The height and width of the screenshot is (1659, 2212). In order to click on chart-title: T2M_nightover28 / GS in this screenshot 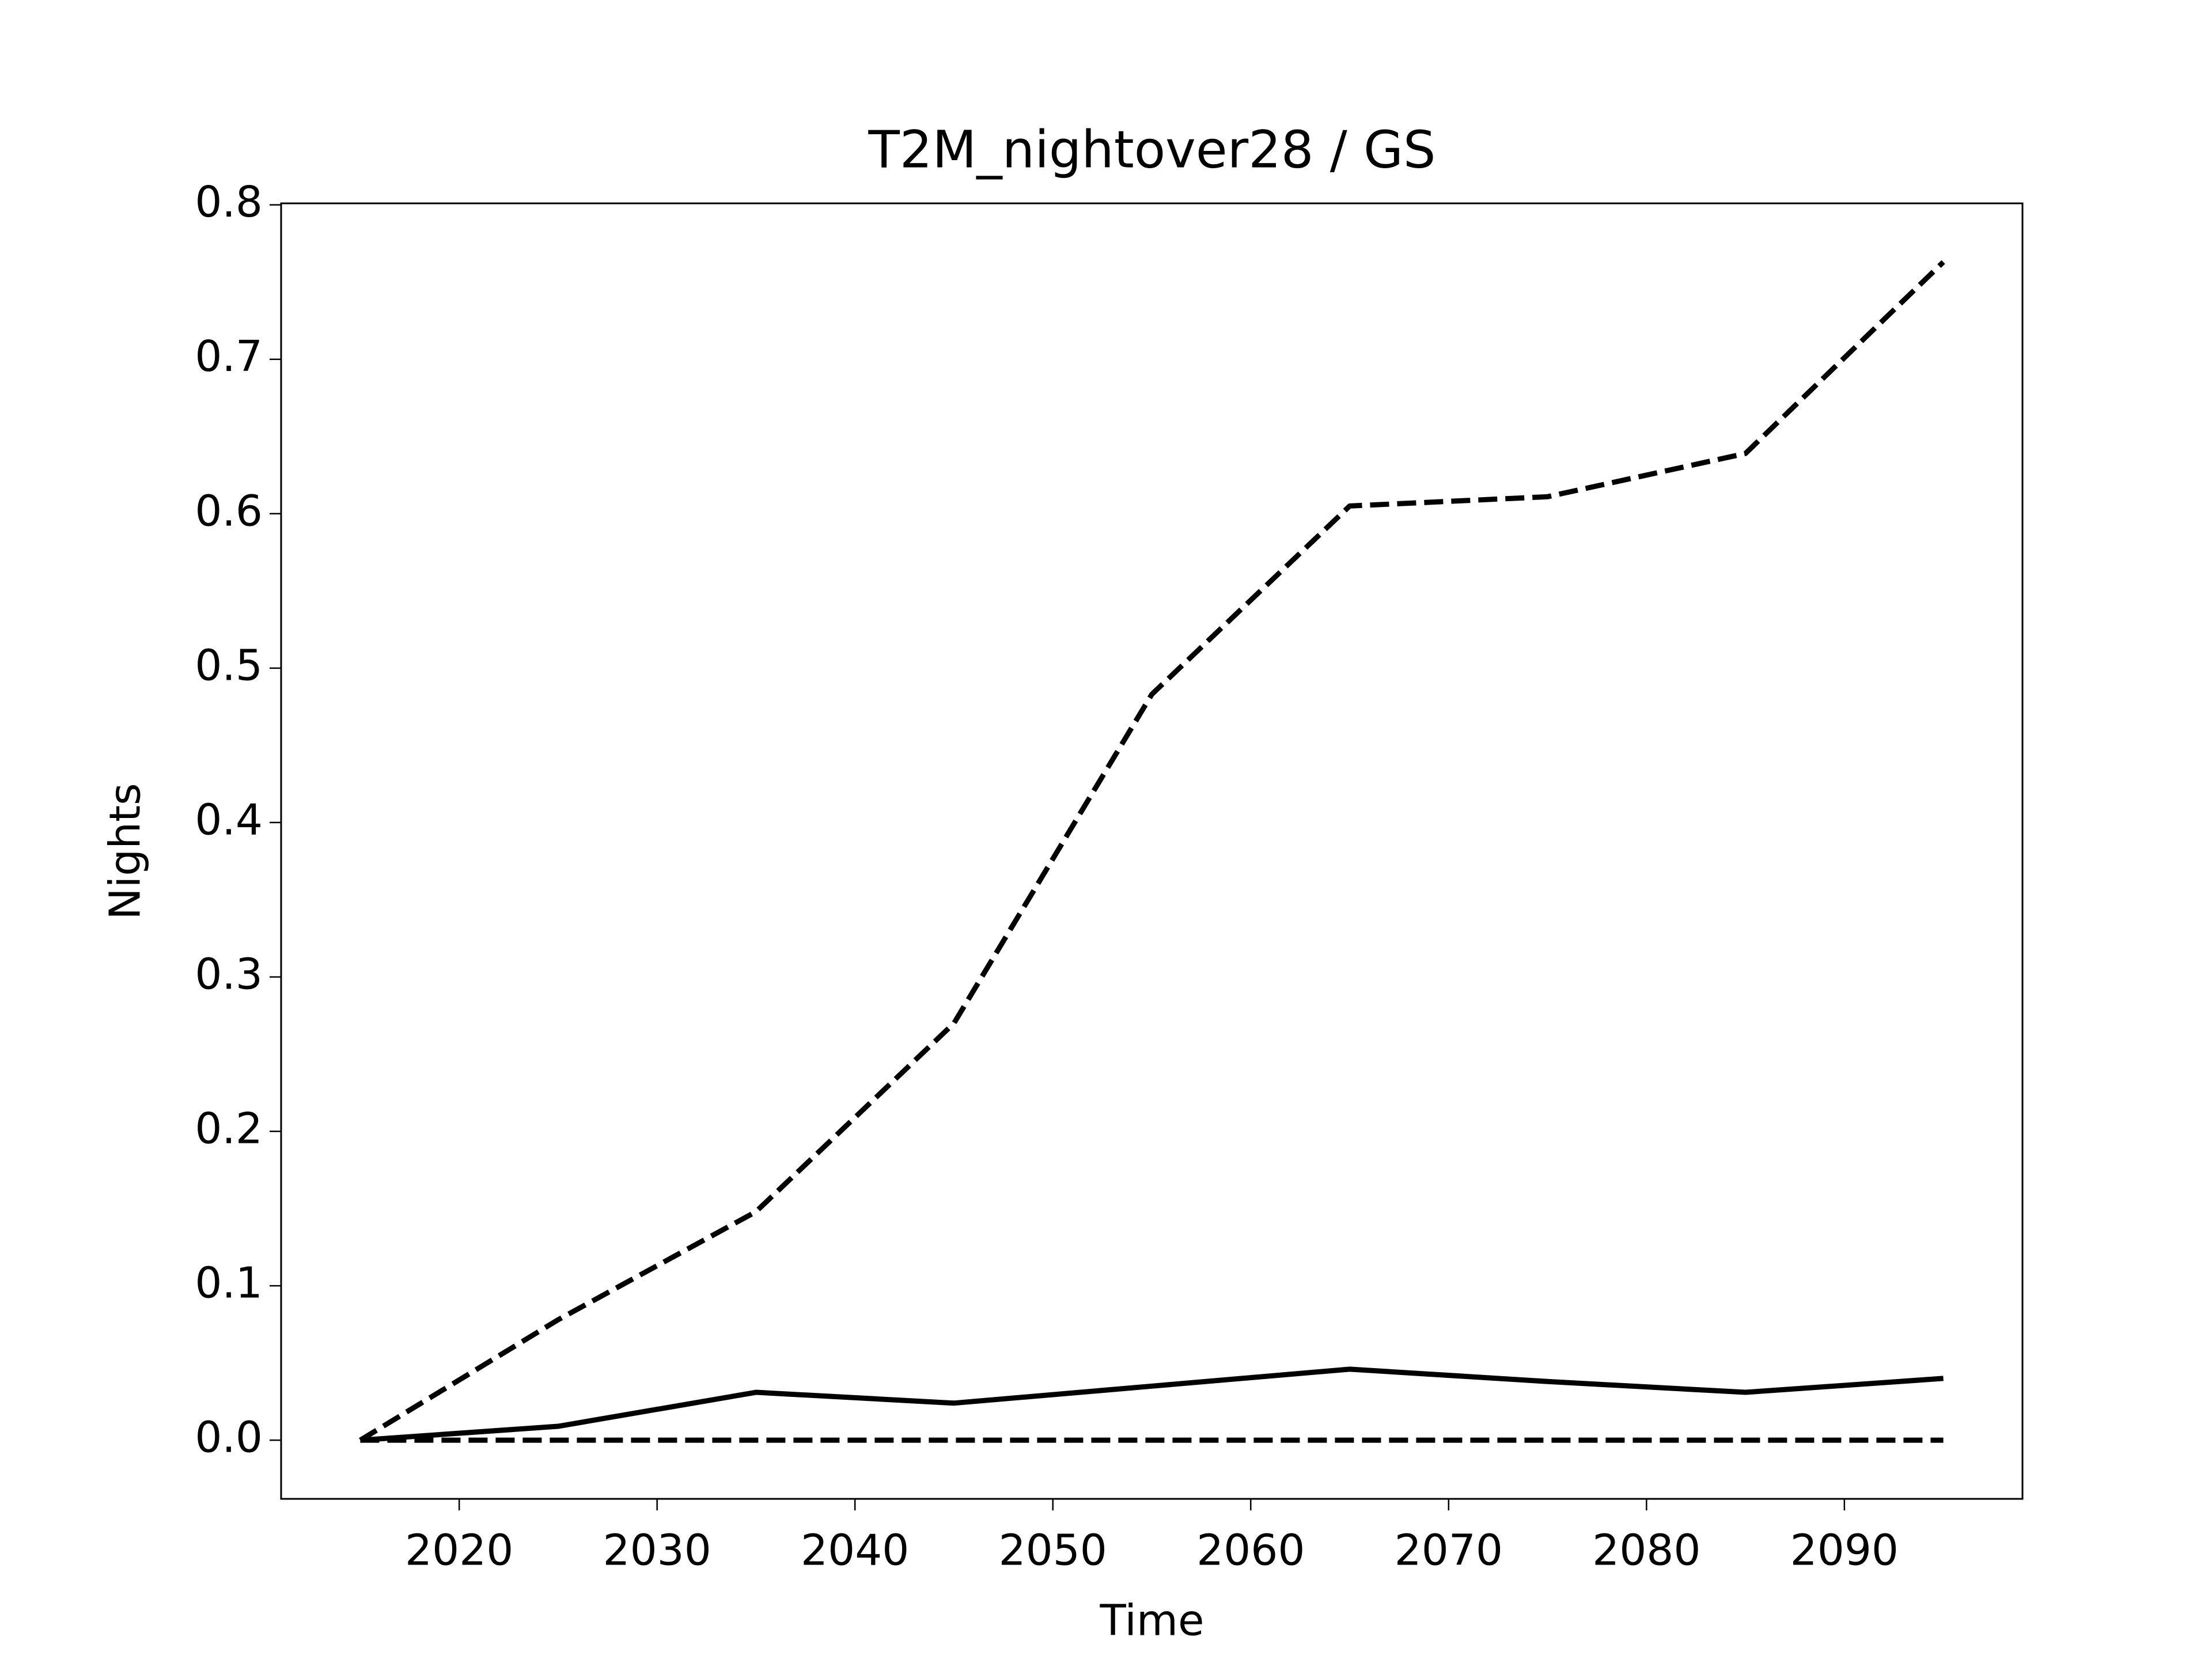, I will do `click(1152, 149)`.